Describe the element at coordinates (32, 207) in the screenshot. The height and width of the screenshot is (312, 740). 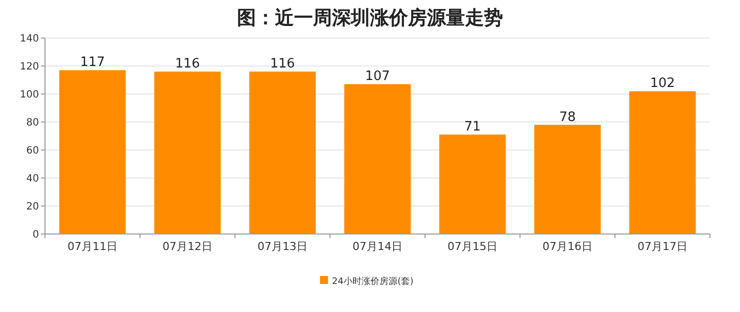
I see `y-tick-label: 20` at that location.